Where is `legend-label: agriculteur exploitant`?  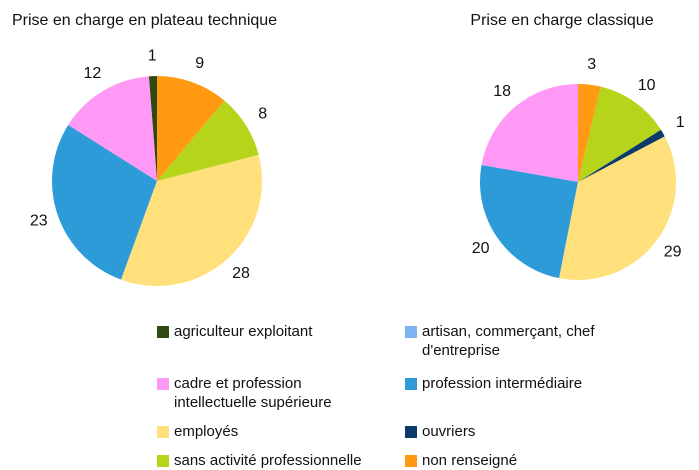 legend-label: agriculteur exploitant is located at coordinates (243, 331).